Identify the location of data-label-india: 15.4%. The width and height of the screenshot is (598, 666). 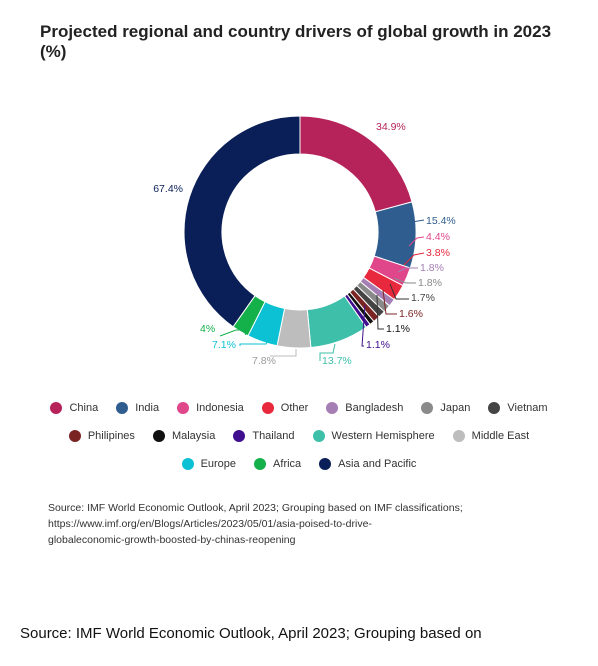
(441, 221).